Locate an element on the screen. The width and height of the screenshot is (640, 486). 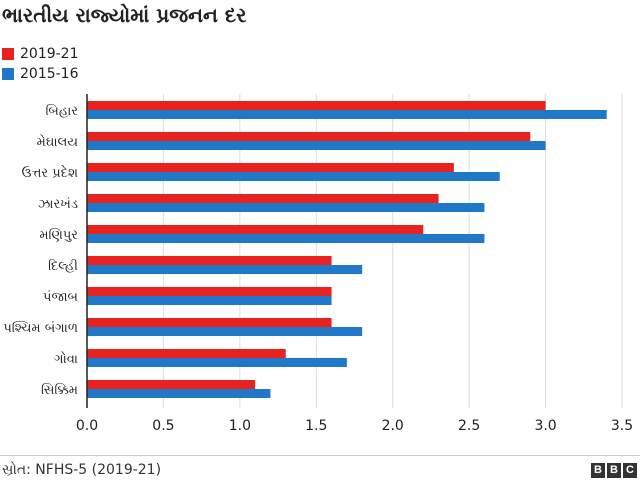
legend-item-2019-21: 2019-21 is located at coordinates (40, 54).